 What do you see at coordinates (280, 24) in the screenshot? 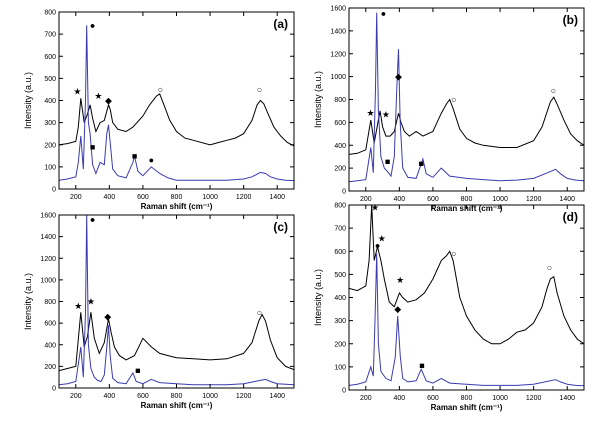
I see `panel-label: (a)` at bounding box center [280, 24].